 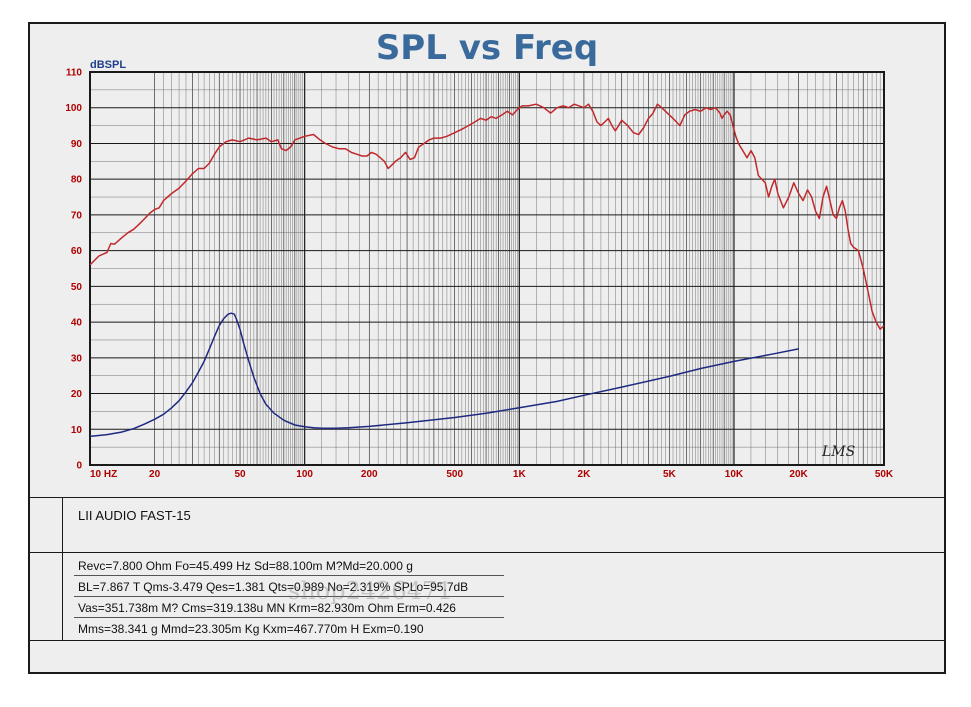 I want to click on y-tick-label: 30, so click(x=77, y=358).